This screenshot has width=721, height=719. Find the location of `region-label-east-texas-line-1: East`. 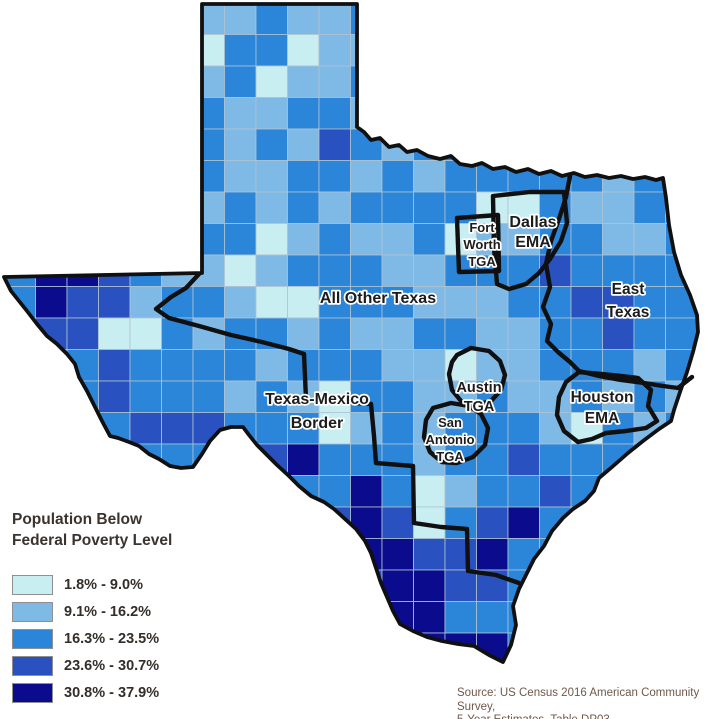

region-label-east-texas-line-1: East is located at coordinates (628, 289).